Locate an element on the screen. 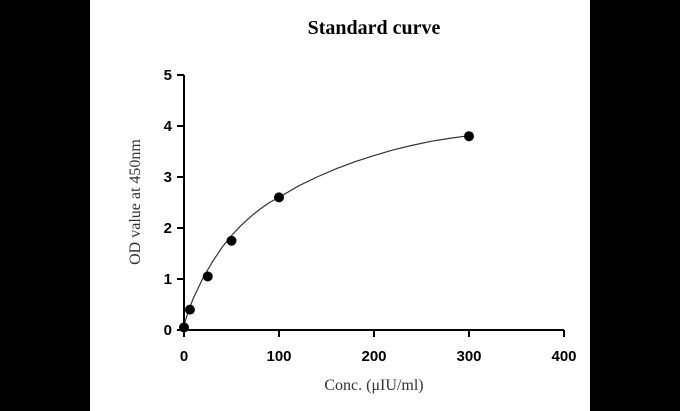  y-tick-label: 1 is located at coordinates (168, 279).